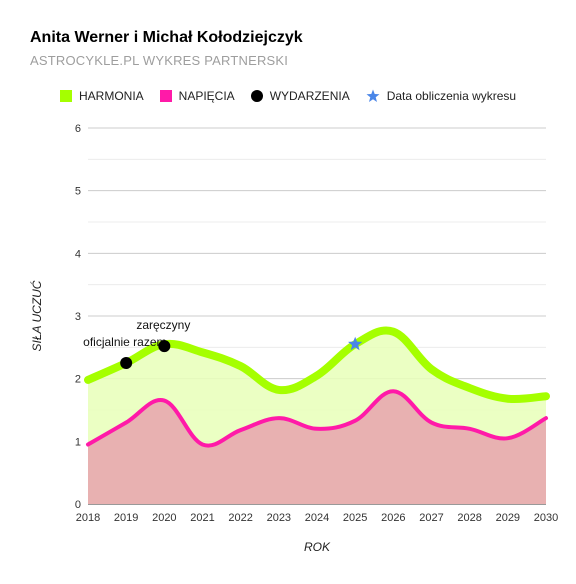  I want to click on event-label: zaręczyny, so click(163, 325).